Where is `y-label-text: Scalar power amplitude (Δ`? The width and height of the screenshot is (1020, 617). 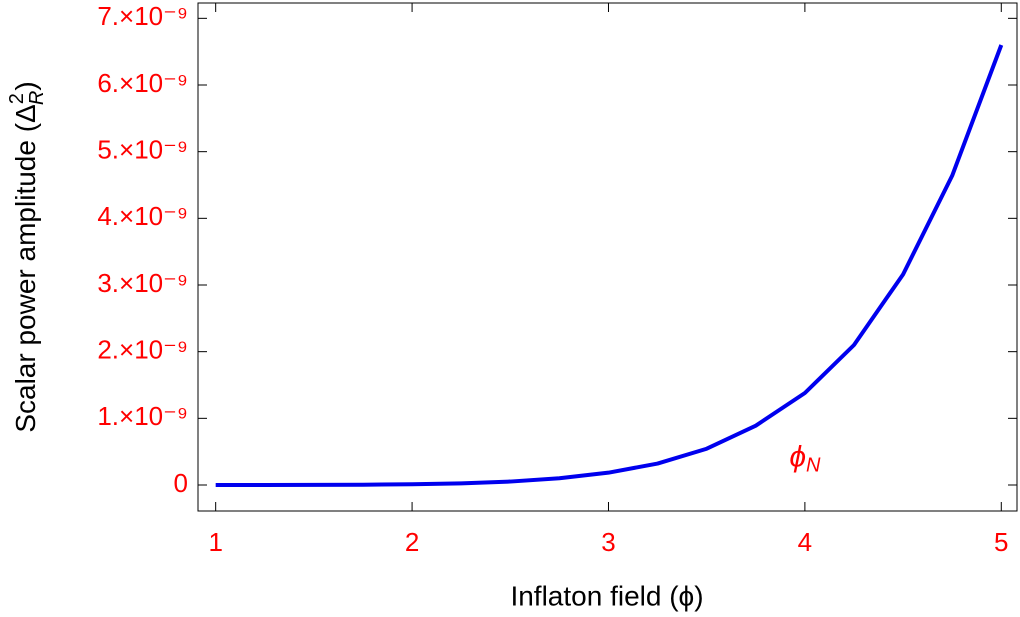
y-label-text: Scalar power amplitude (Δ is located at coordinates (25, 268).